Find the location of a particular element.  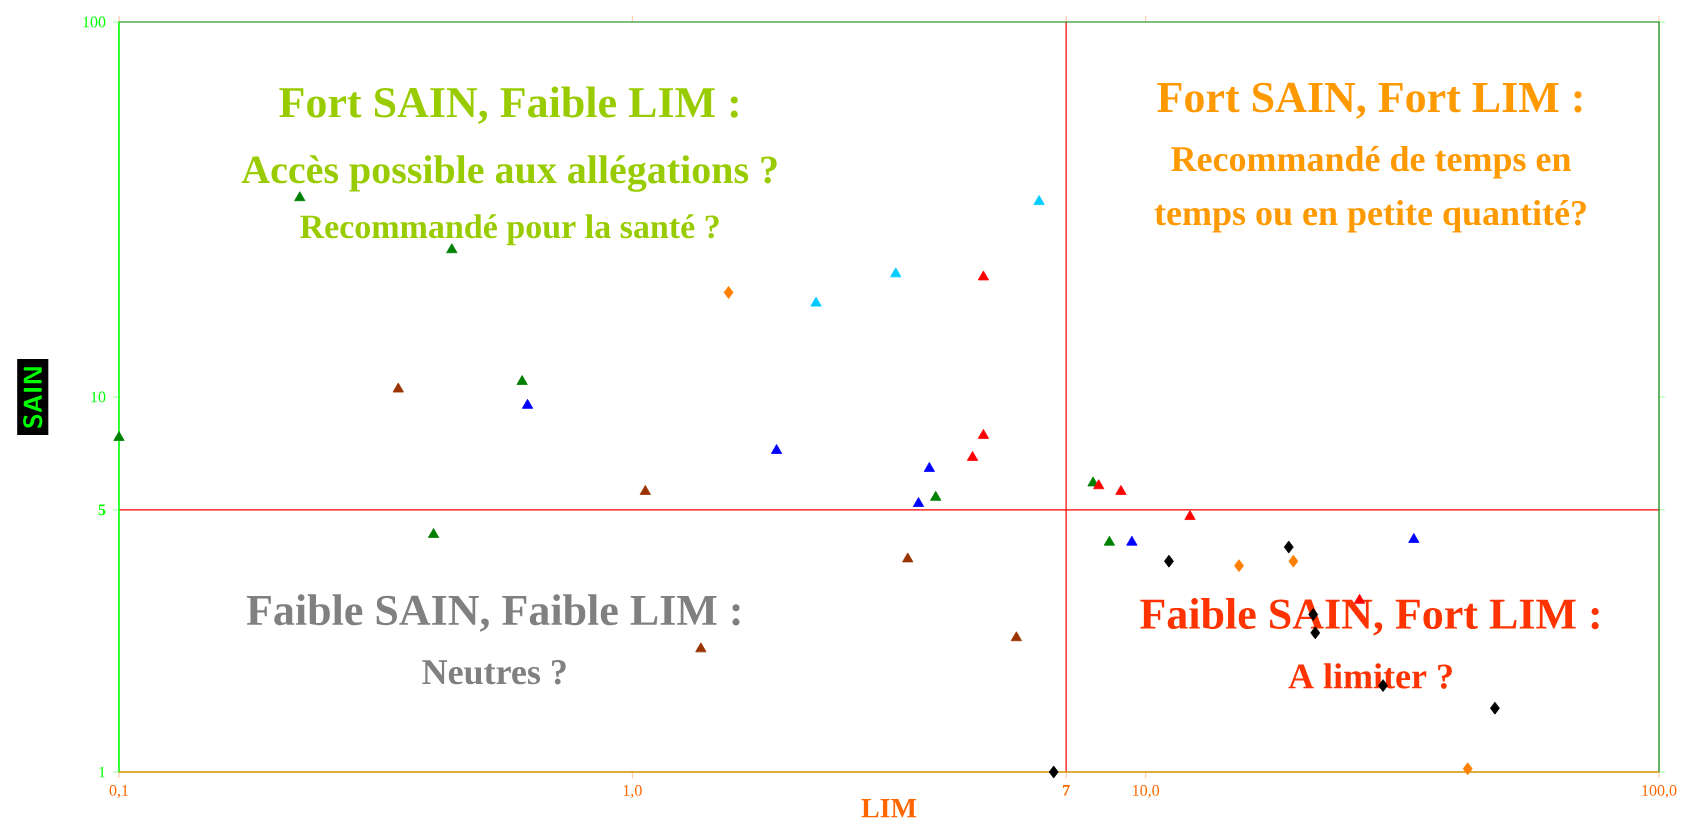

annotation: Neutres ? is located at coordinates (494, 672).